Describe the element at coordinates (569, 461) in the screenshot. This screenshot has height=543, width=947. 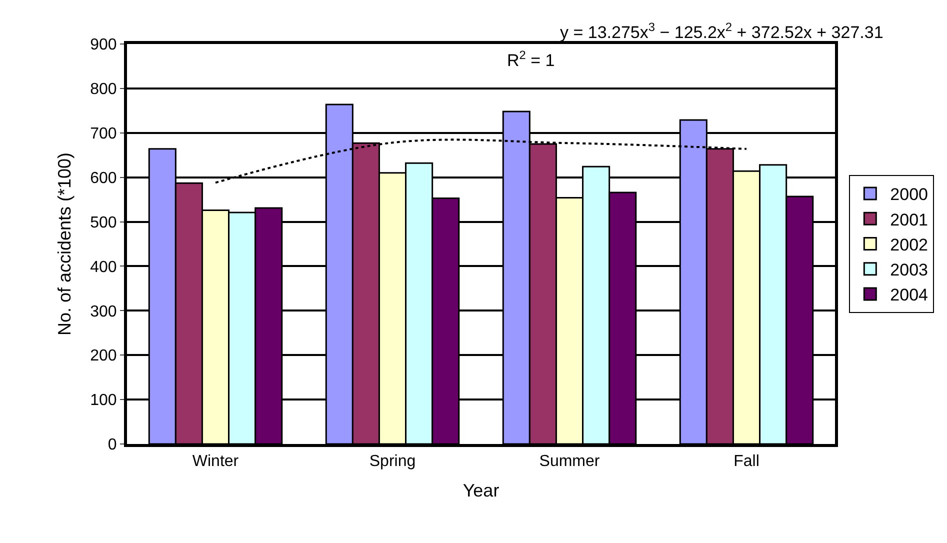
I see `x-tick-label: Summer` at that location.